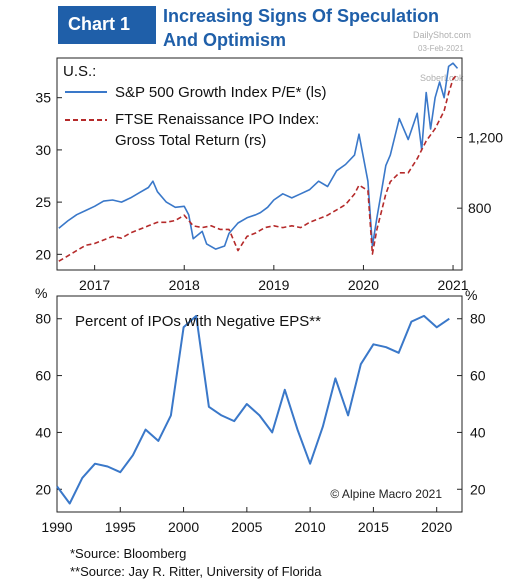 The image size is (520, 585). Describe the element at coordinates (128, 553) in the screenshot. I see `footnote-bloomberg: *Source: Bloomberg` at that location.